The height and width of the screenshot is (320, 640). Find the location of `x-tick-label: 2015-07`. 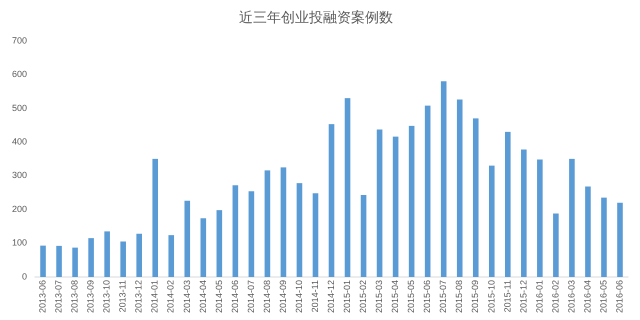

x-tick-label: 2015-07 is located at coordinates (443, 296).